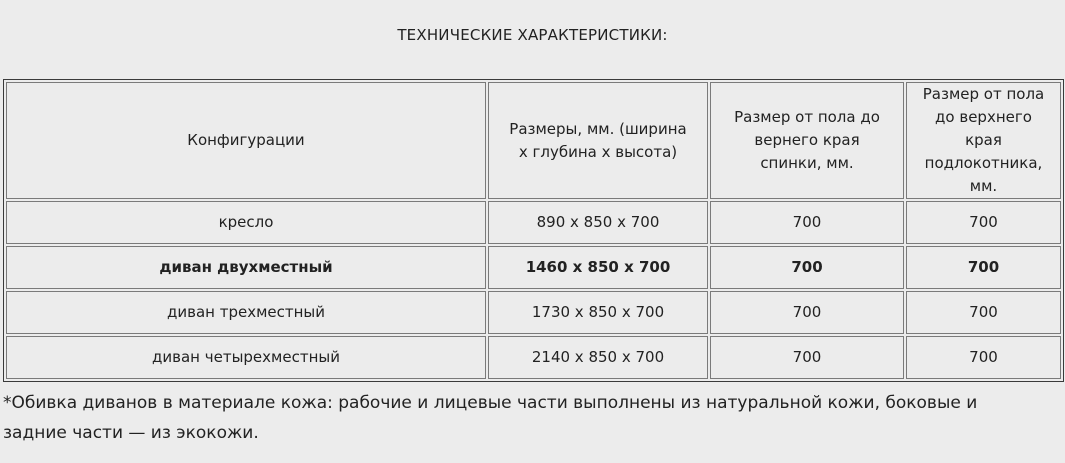 The height and width of the screenshot is (463, 1065). What do you see at coordinates (598, 222) in the screenshot?
I see `cell-dimensions: 890 х 850 х 700` at bounding box center [598, 222].